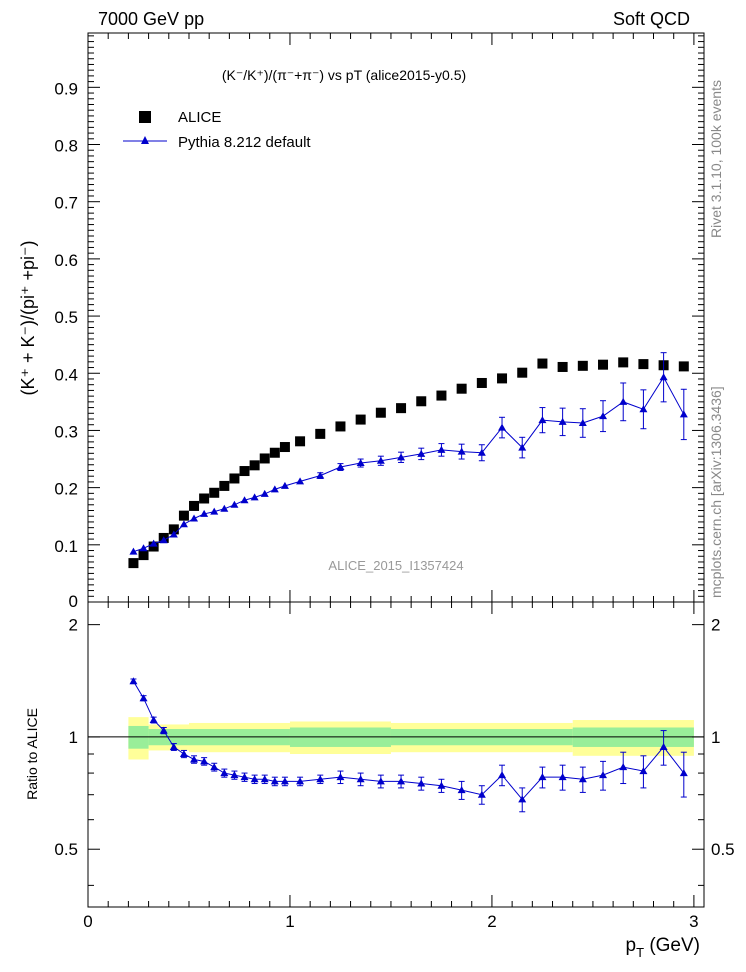 The width and height of the screenshot is (746, 972). I want to click on y-tick-label: 0.3, so click(66, 431).